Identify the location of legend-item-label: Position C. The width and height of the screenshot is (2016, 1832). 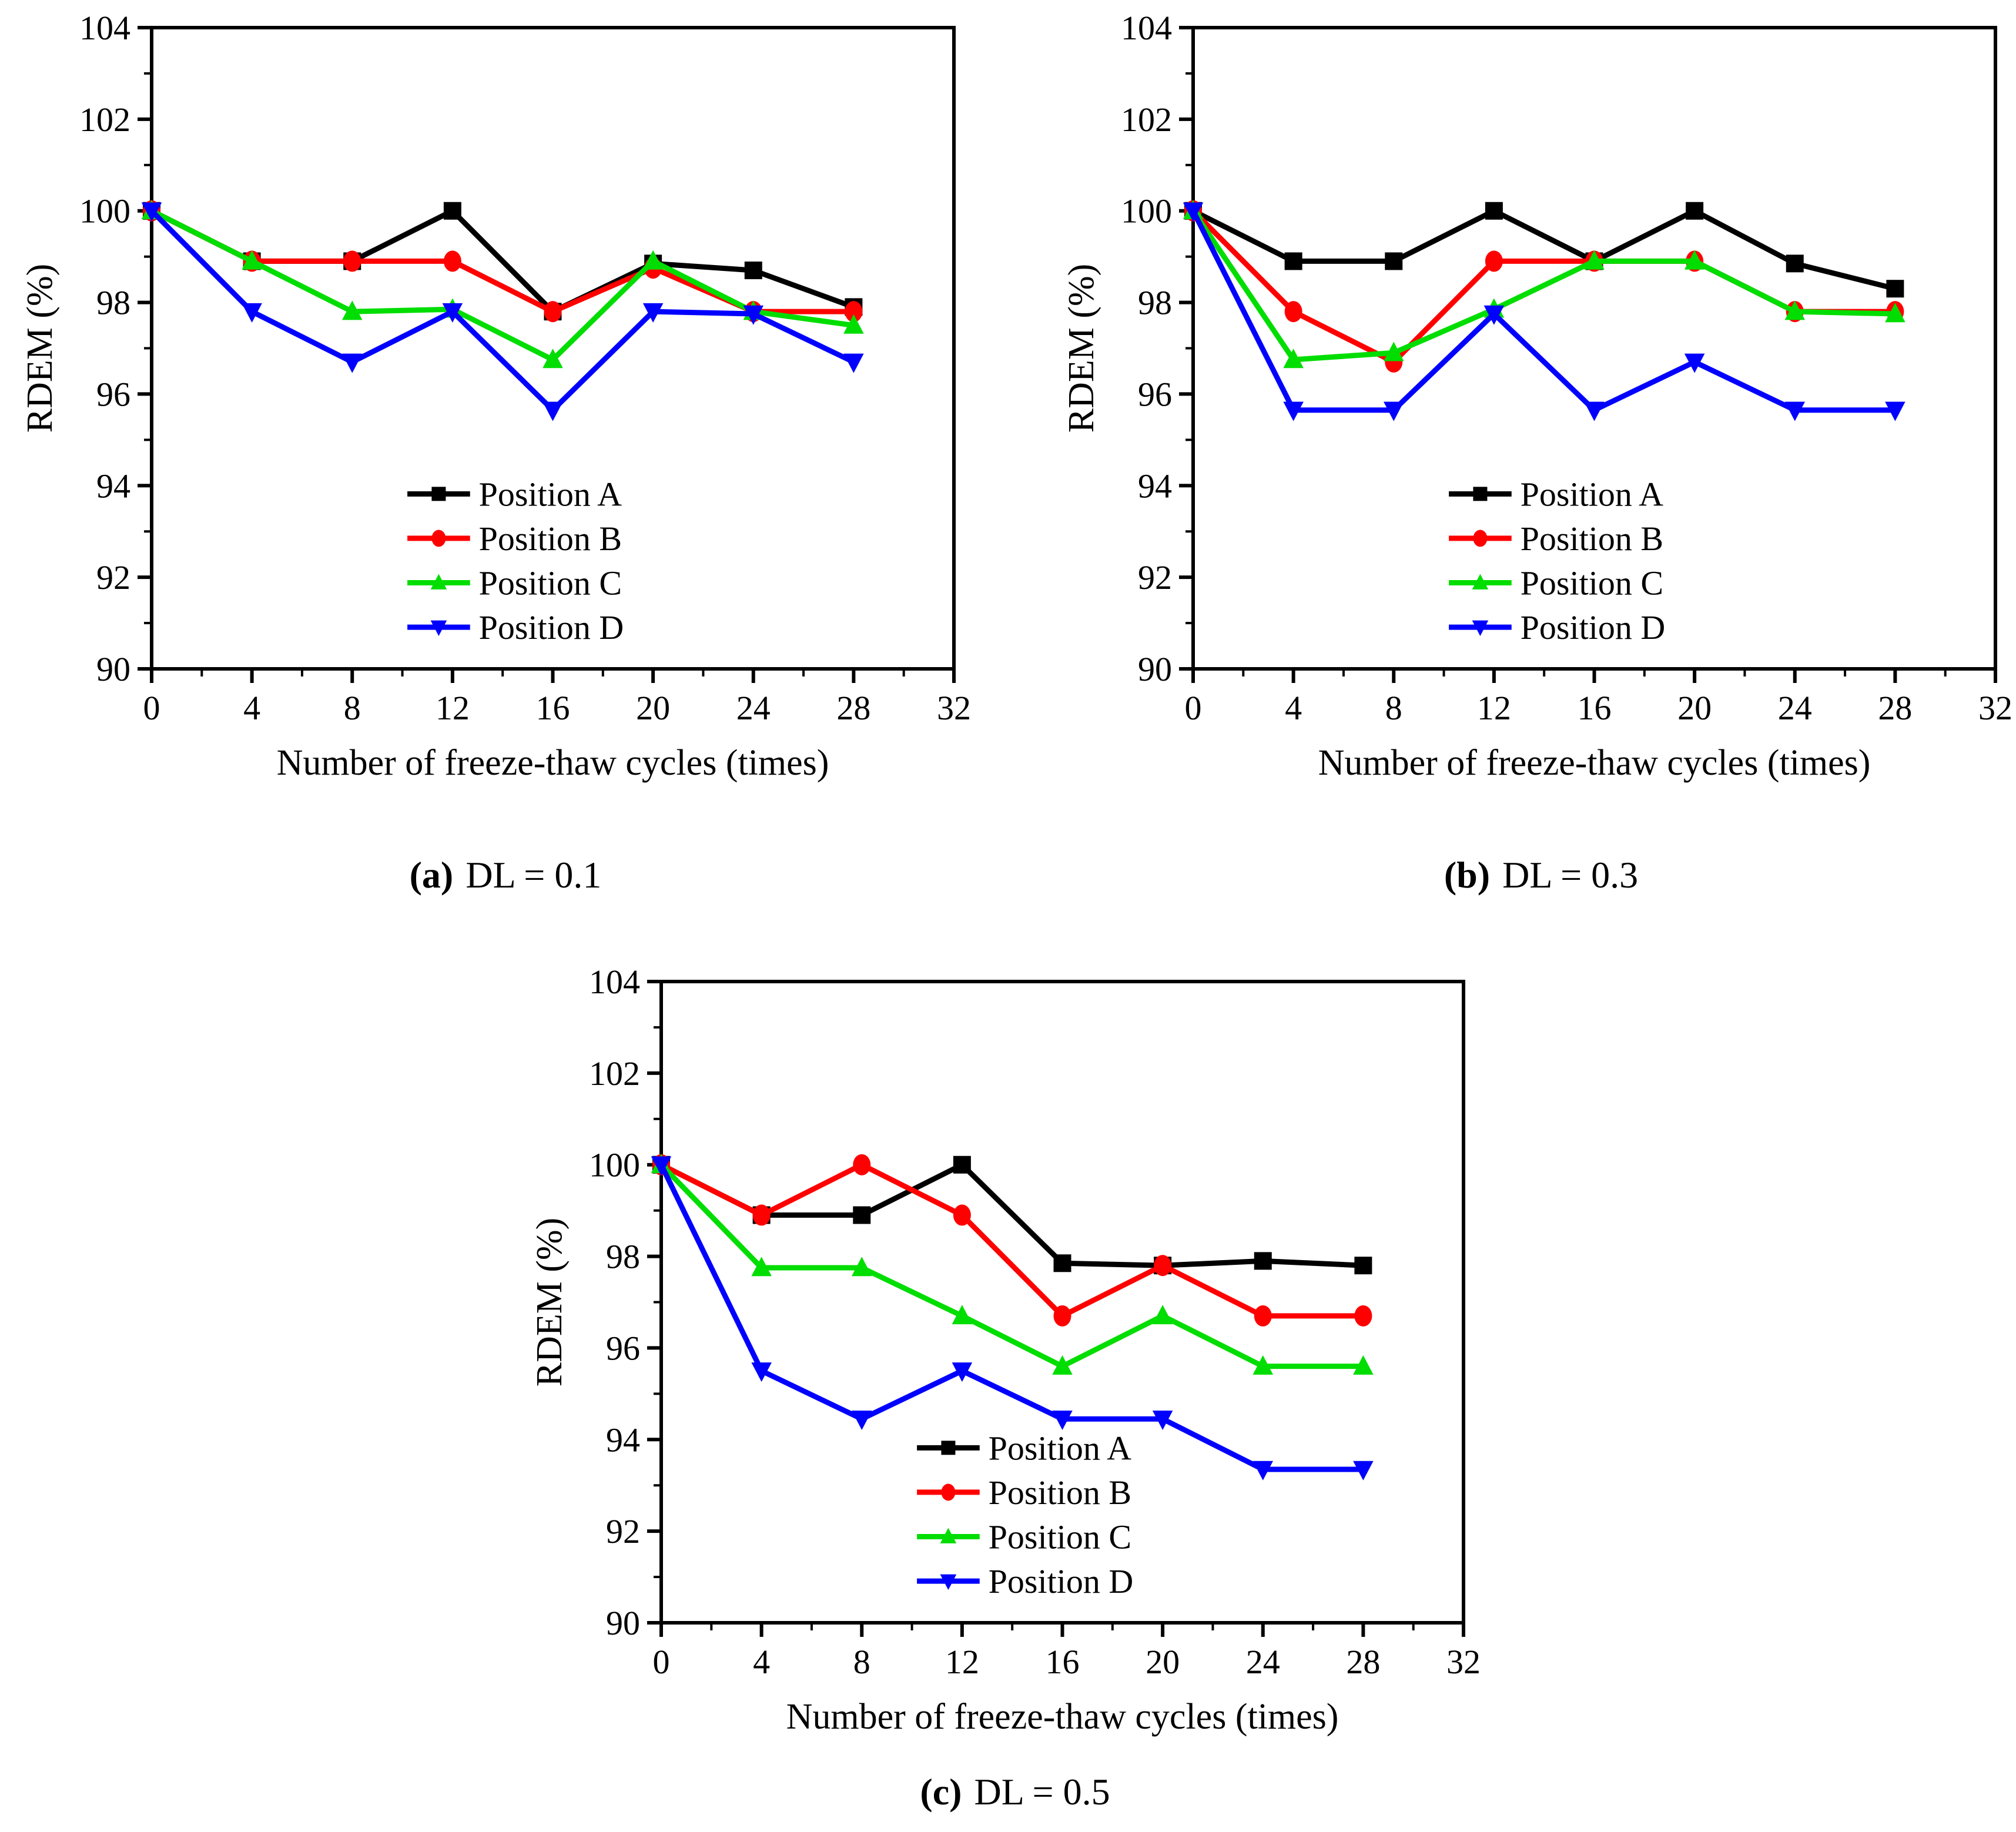
(1592, 583).